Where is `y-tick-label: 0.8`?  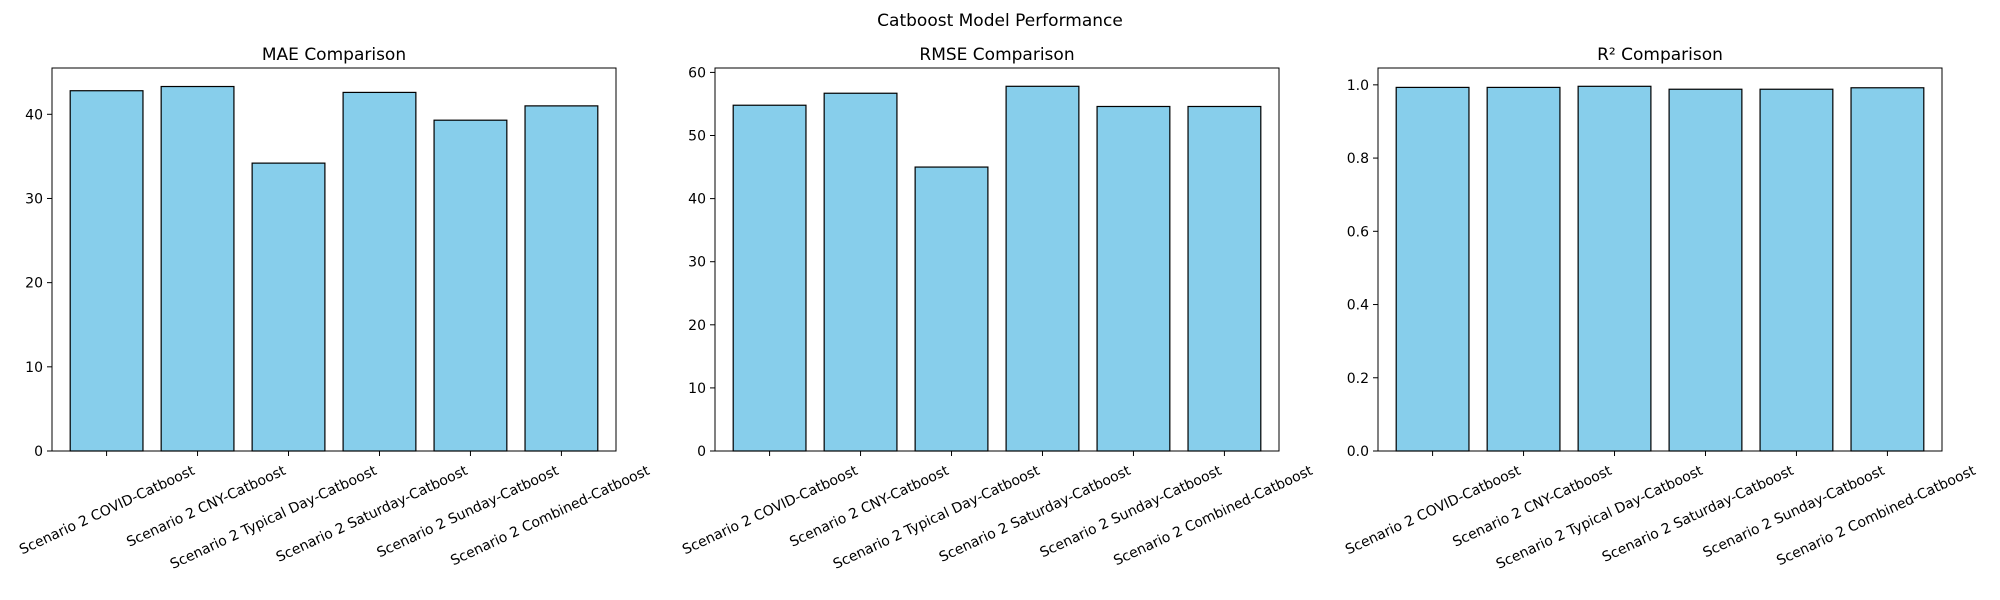
y-tick-label: 0.8 is located at coordinates (1358, 159).